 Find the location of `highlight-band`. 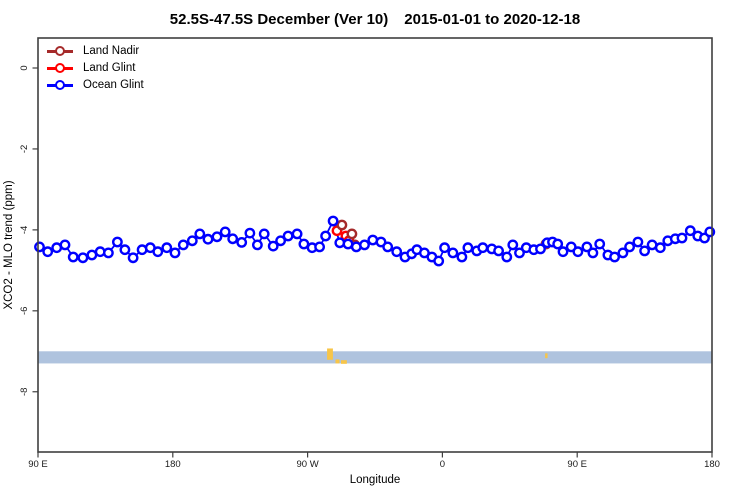

highlight-band is located at coordinates (375, 357).